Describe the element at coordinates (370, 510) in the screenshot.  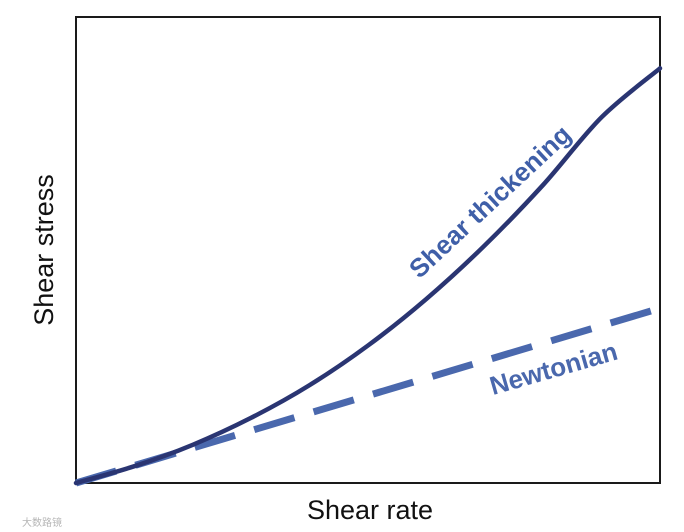
I see `x-axis-title: Shear rate` at that location.